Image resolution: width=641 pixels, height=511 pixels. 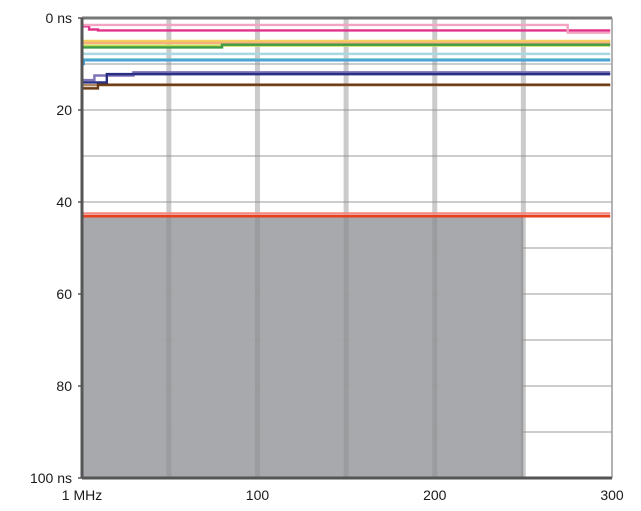 I want to click on y-tick-label: 0 ns, so click(x=59, y=18).